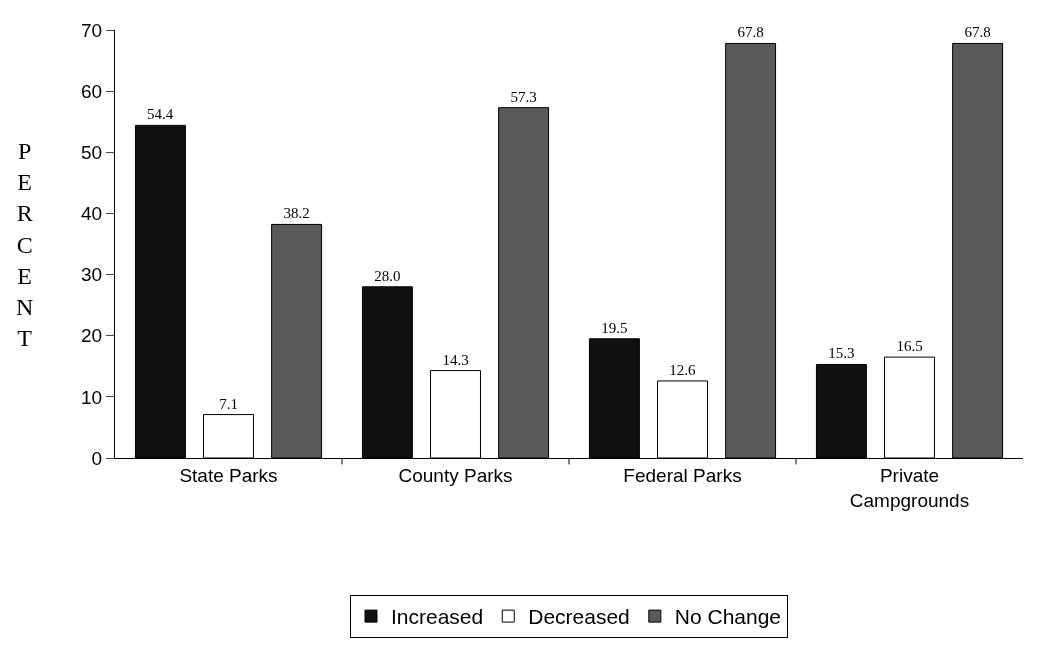 This screenshot has width=1053, height=650. What do you see at coordinates (92, 397) in the screenshot?
I see `y-tick-label: 10` at bounding box center [92, 397].